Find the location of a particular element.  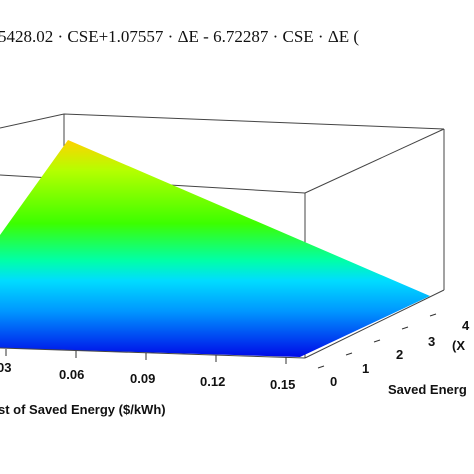

box-front-corner is located at coordinates (374, 161).